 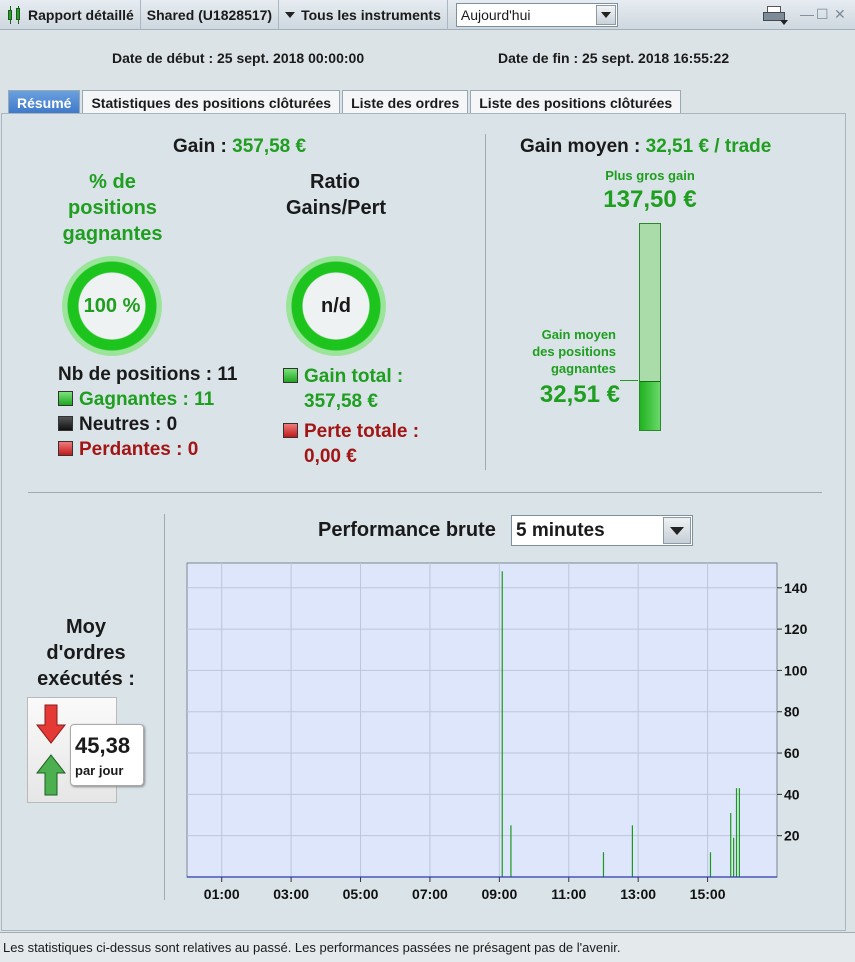 What do you see at coordinates (807, 14) in the screenshot?
I see `minimize-button: —` at bounding box center [807, 14].